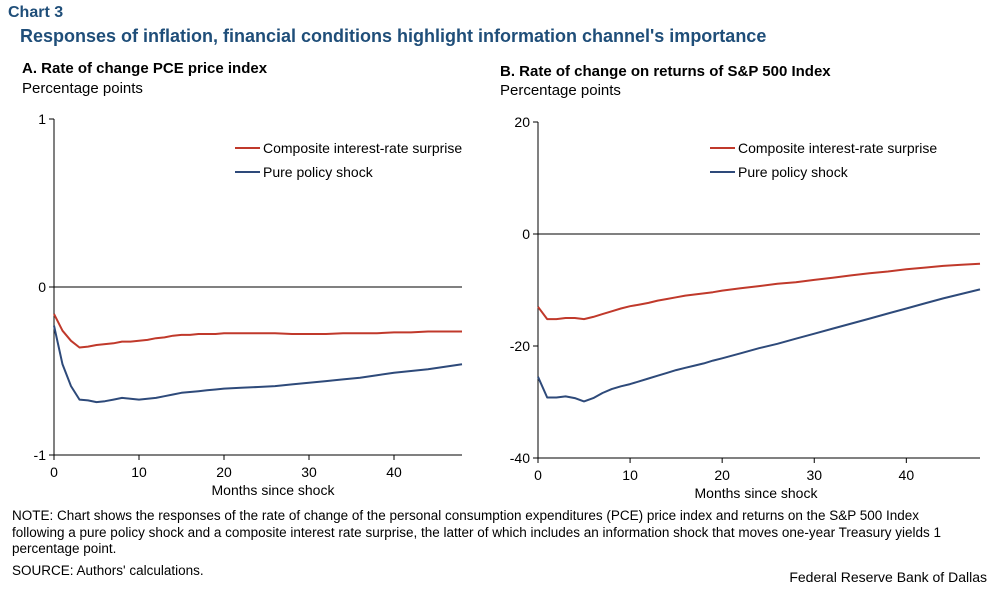 This screenshot has height=589, width=997. Describe the element at coordinates (108, 570) in the screenshot. I see `chart-source: SOURCE: Authors' calculations.` at that location.